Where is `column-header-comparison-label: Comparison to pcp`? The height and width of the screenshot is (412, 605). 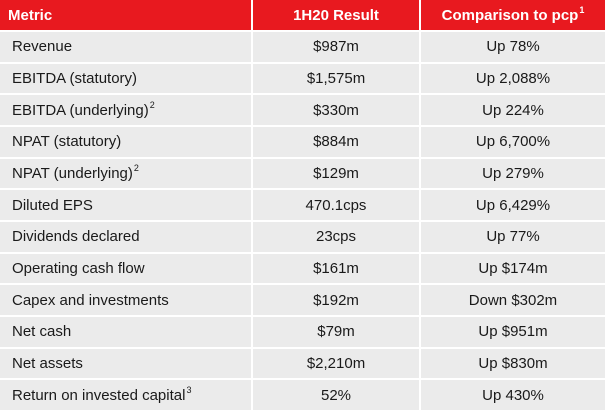 column-header-comparison-label: Comparison to pcp is located at coordinates (510, 15).